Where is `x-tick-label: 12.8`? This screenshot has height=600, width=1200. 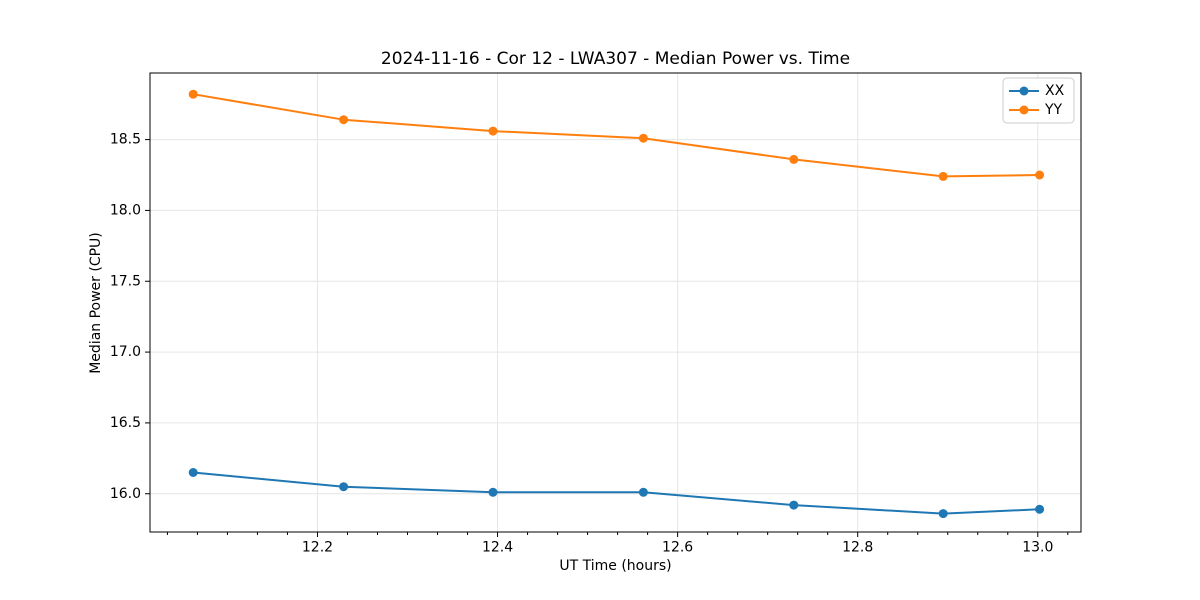
x-tick-label: 12.8 is located at coordinates (857, 548).